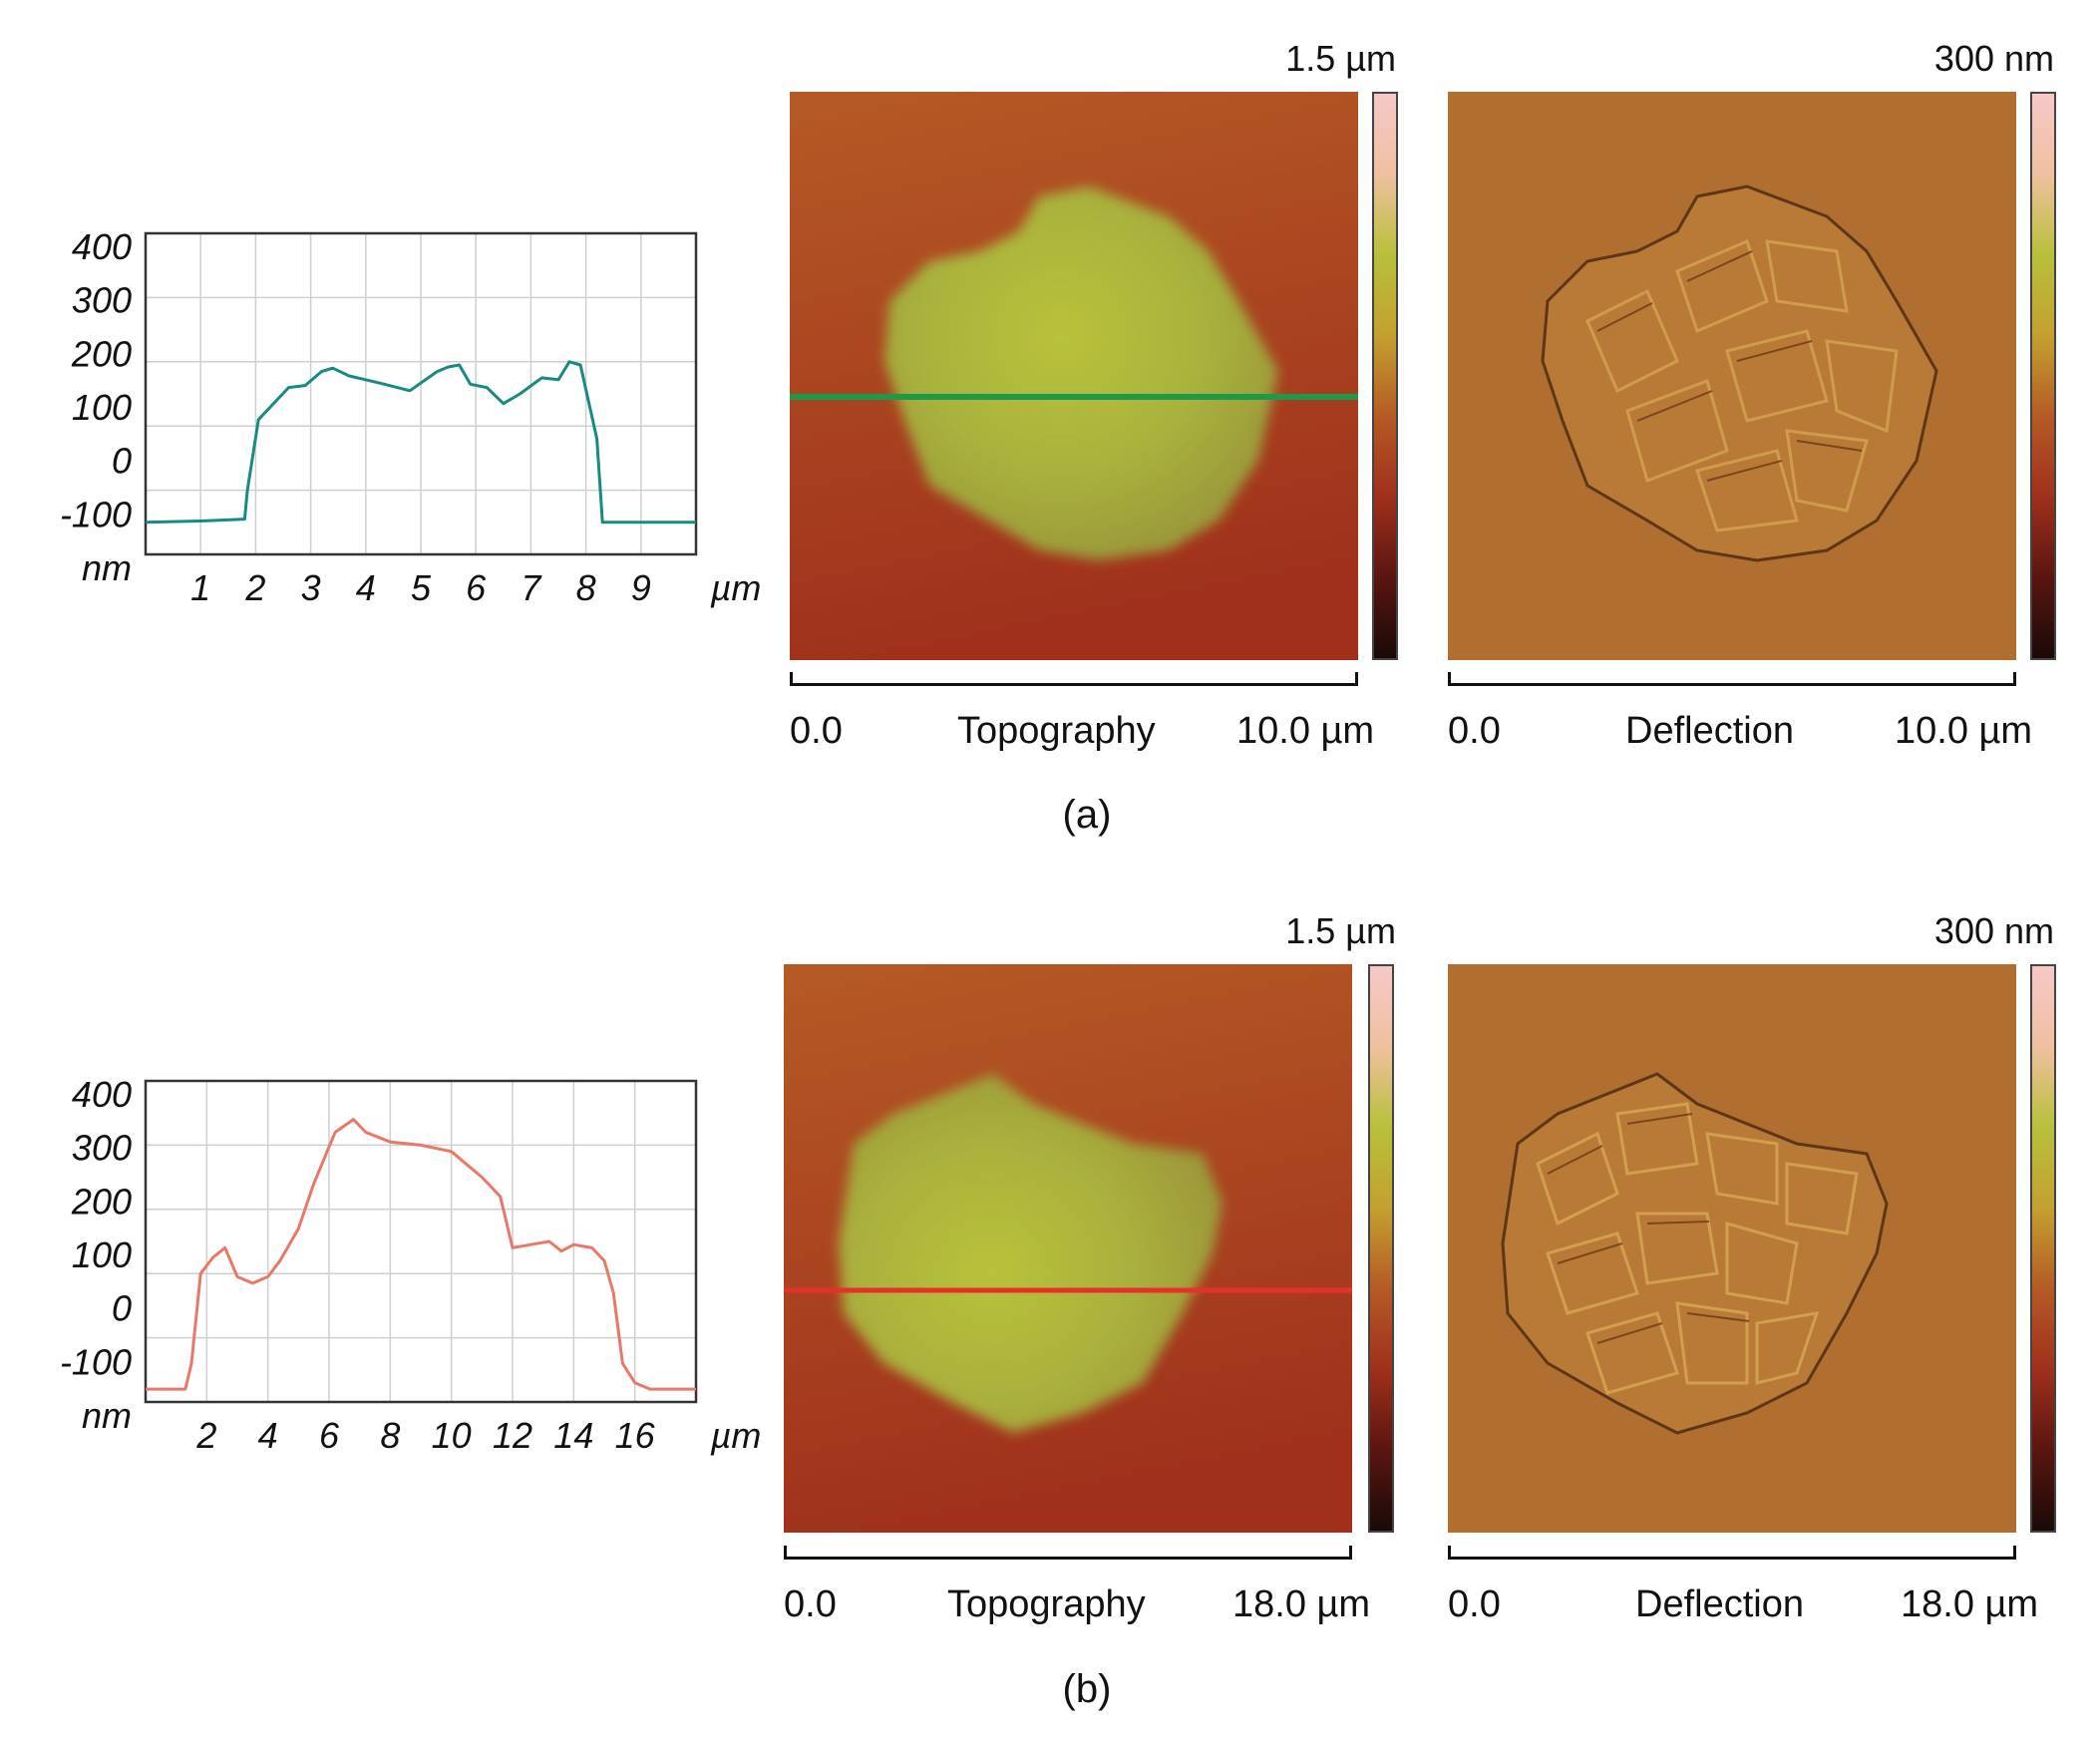 The width and height of the screenshot is (2100, 1744). What do you see at coordinates (1087, 1689) in the screenshot?
I see `panel-label-b: (b)` at bounding box center [1087, 1689].